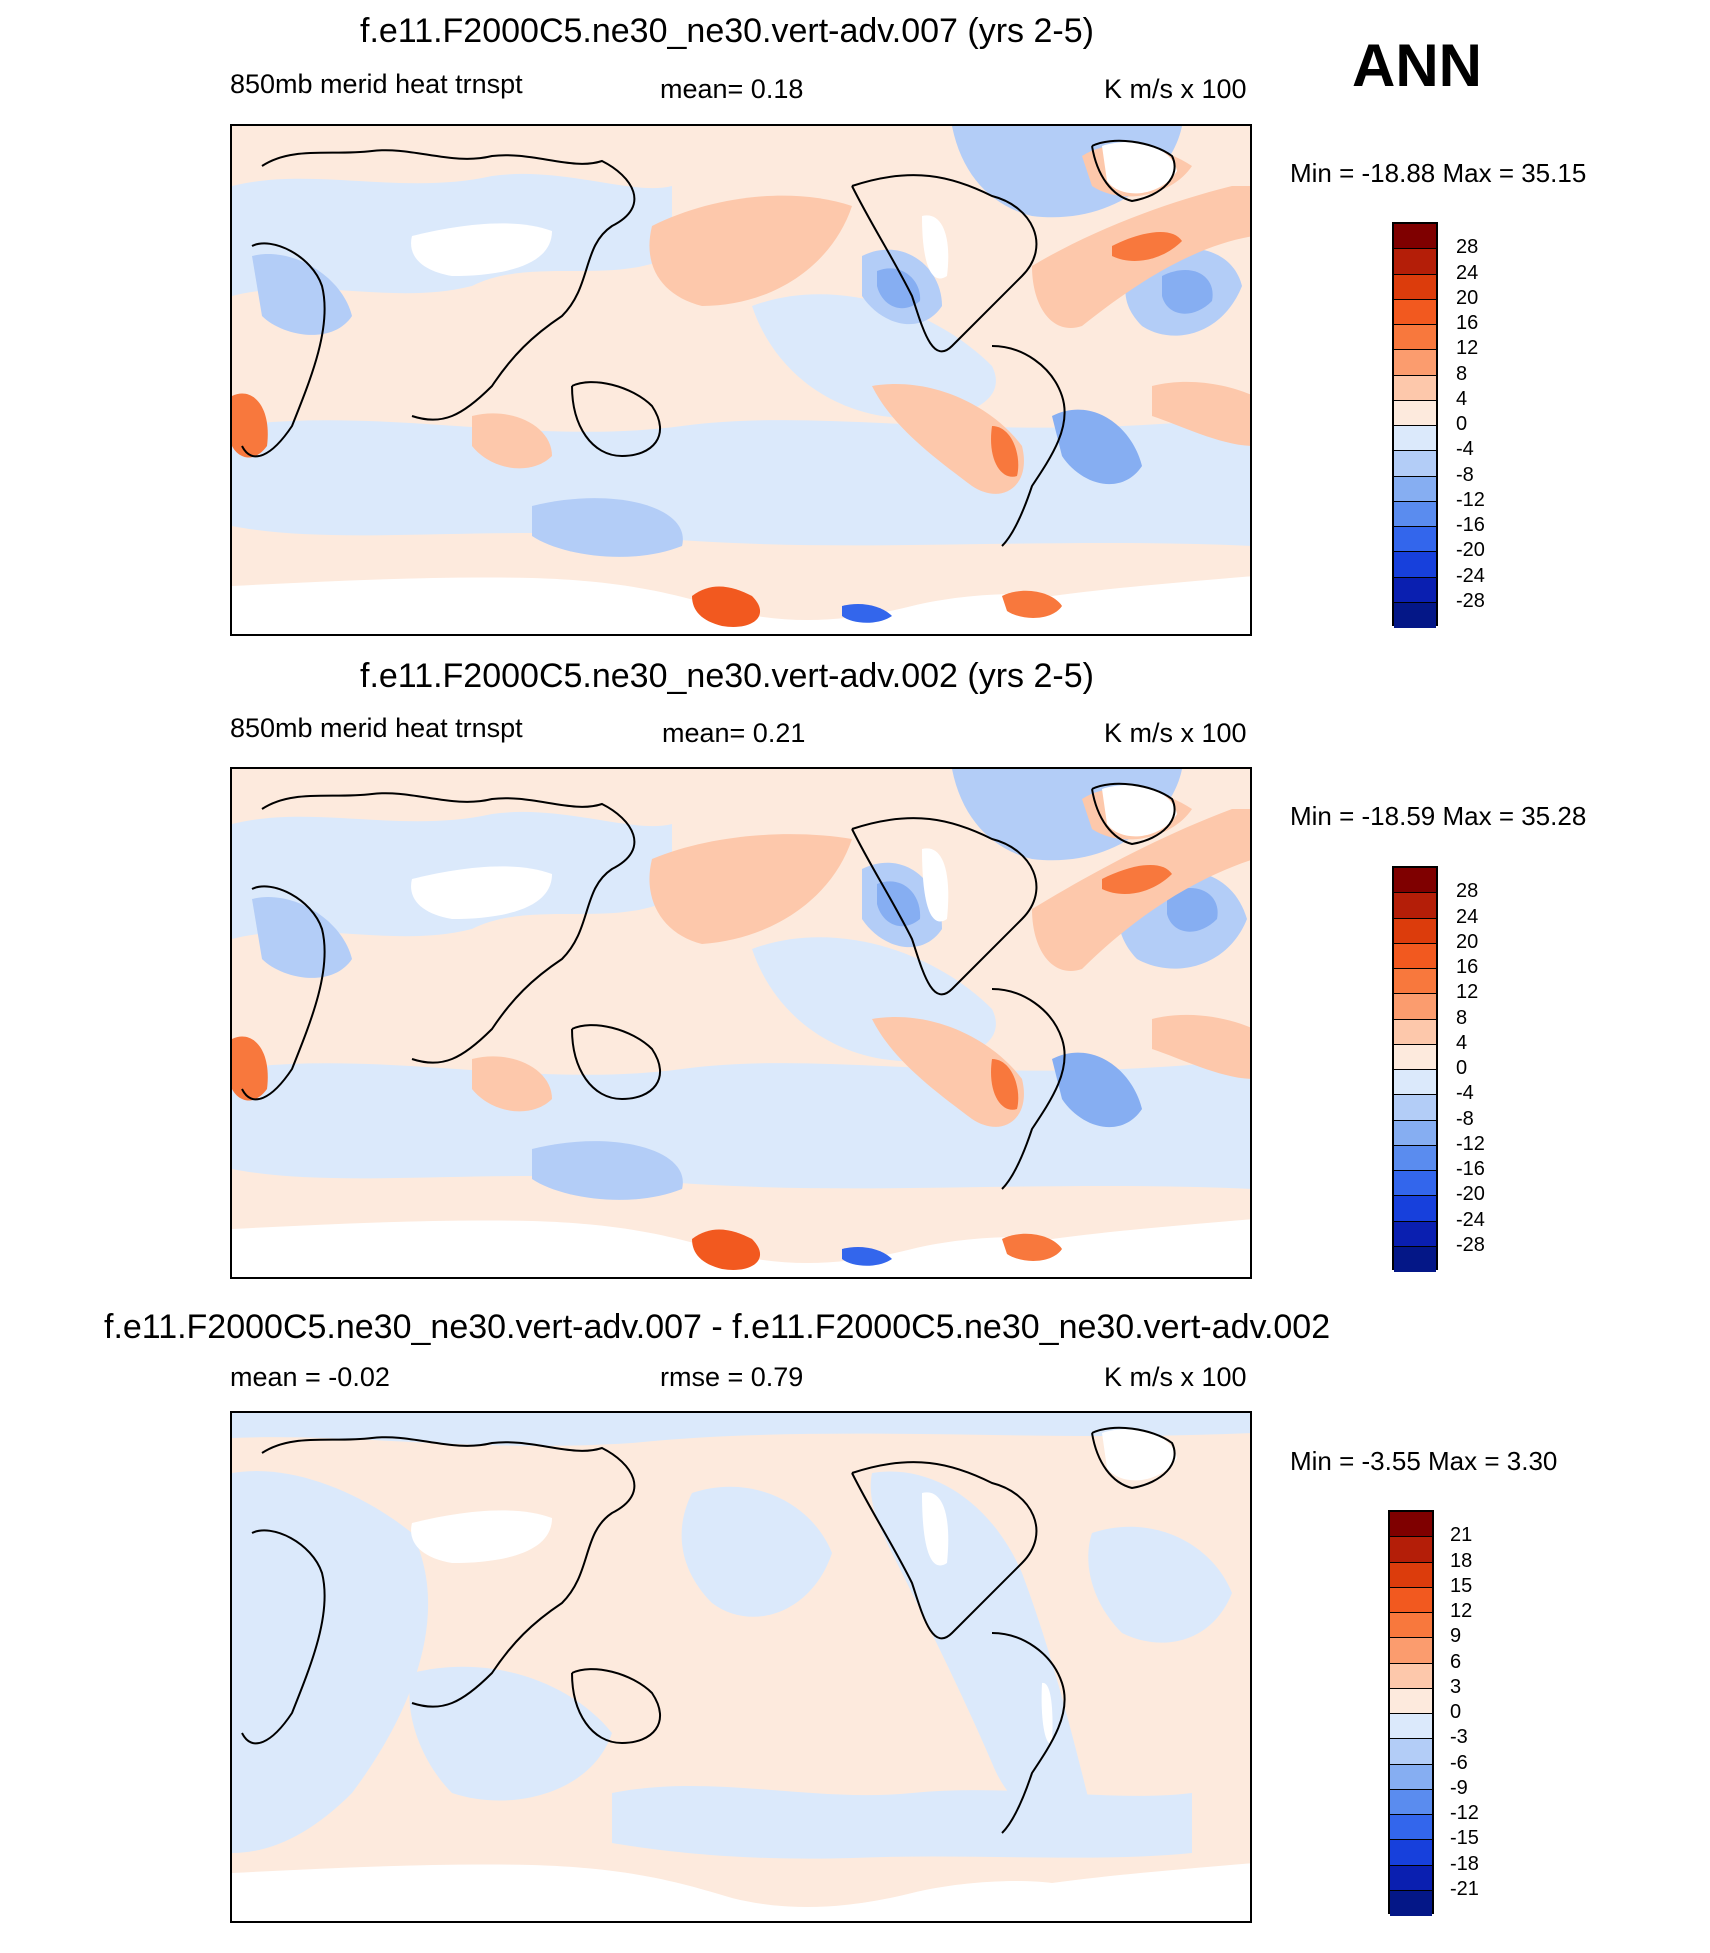  What do you see at coordinates (935, 247) in the screenshot?
I see `panel1-region-mask-rockies` at bounding box center [935, 247].